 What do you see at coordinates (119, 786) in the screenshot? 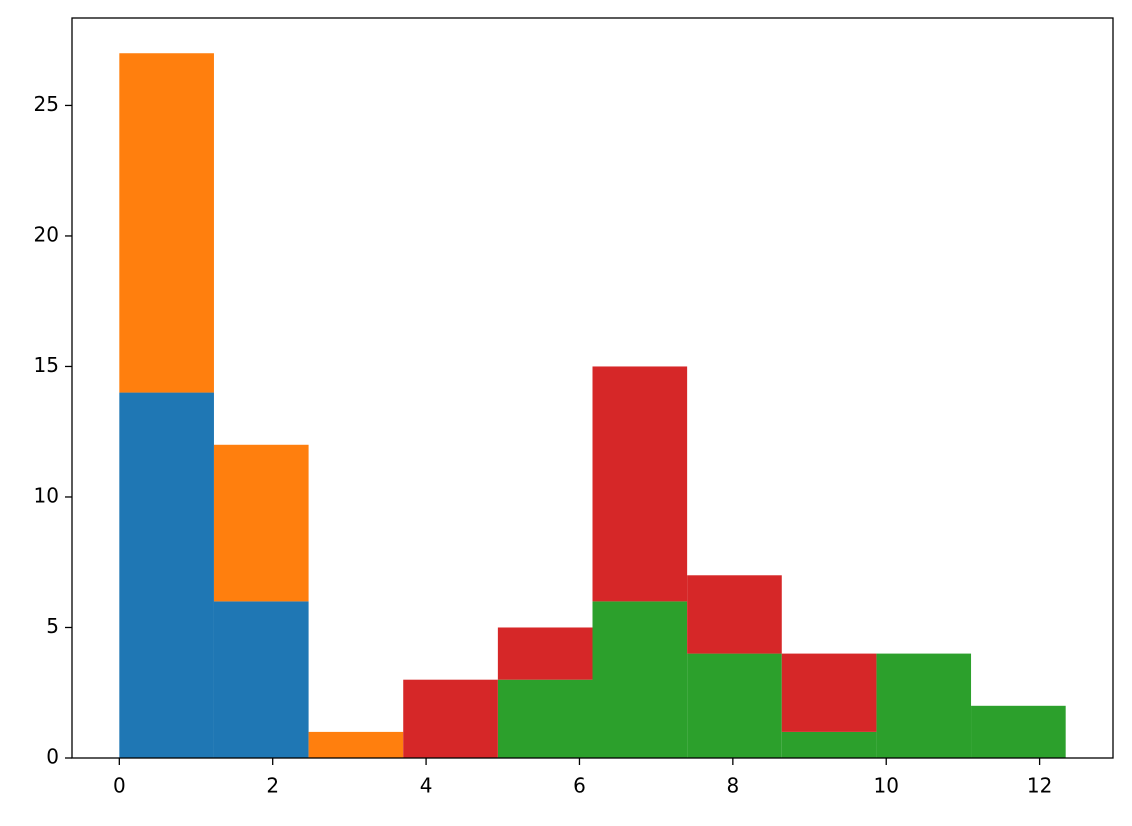
I see `x-tick-label: 0` at bounding box center [119, 786].